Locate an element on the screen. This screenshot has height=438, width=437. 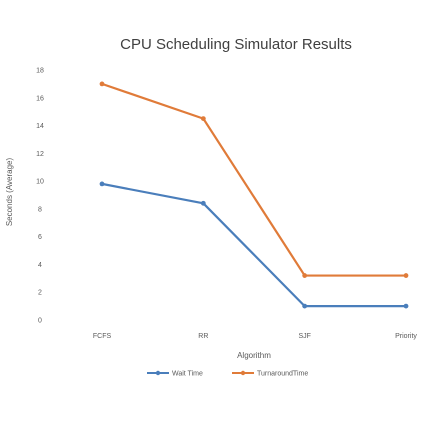
x-tick-label: SJF is located at coordinates (304, 336).